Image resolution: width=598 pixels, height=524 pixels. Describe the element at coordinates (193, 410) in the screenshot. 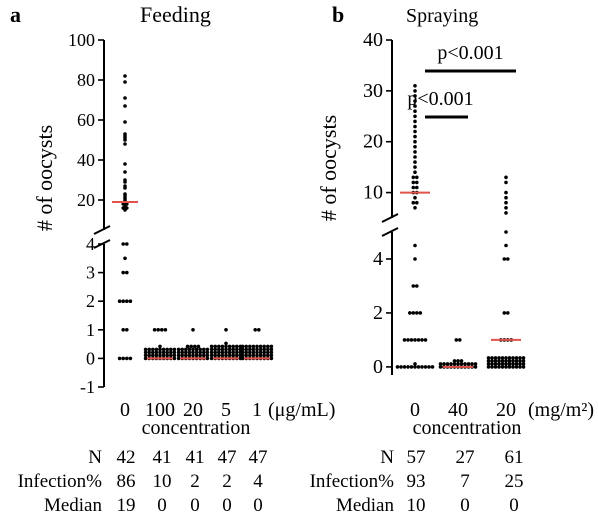

I see `x-tick-label: 20` at that location.